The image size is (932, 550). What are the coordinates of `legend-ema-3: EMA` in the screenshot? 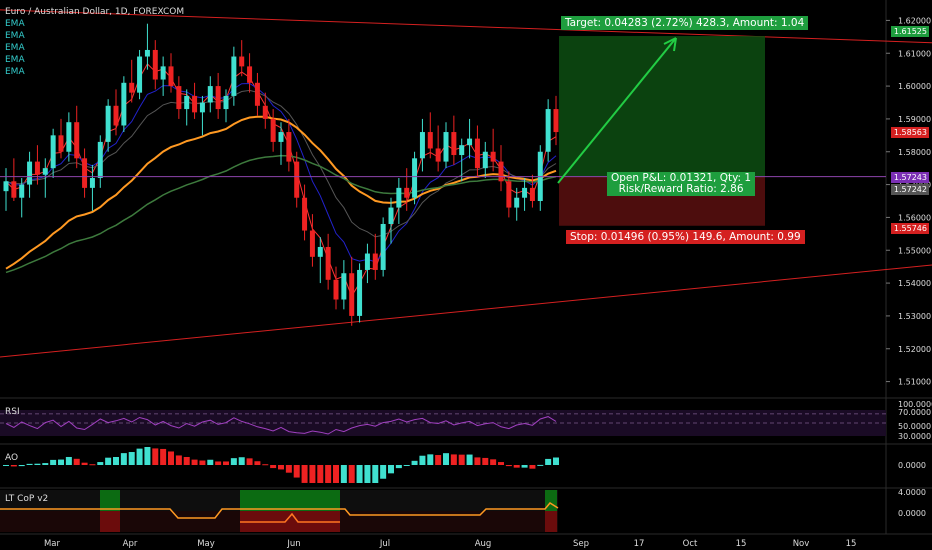 It's located at (15, 48).